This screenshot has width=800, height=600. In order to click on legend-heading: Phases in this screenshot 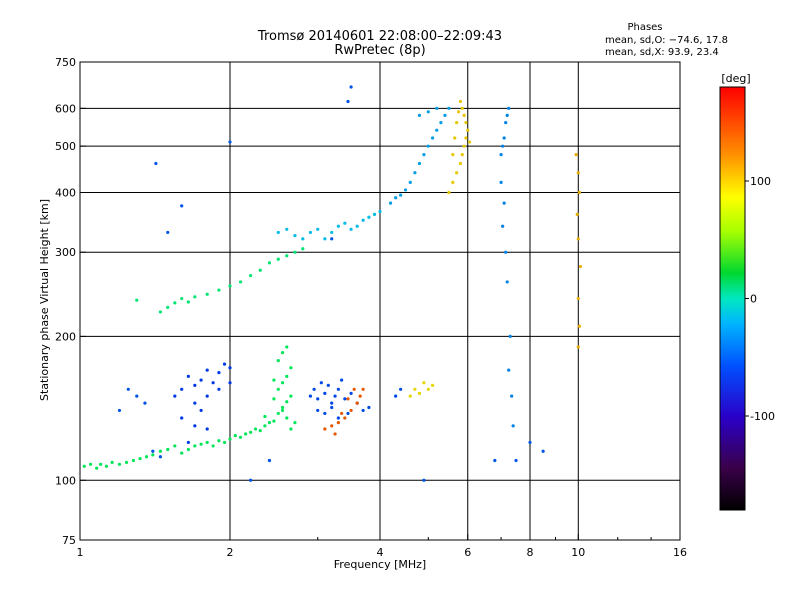, I will do `click(644, 27)`.